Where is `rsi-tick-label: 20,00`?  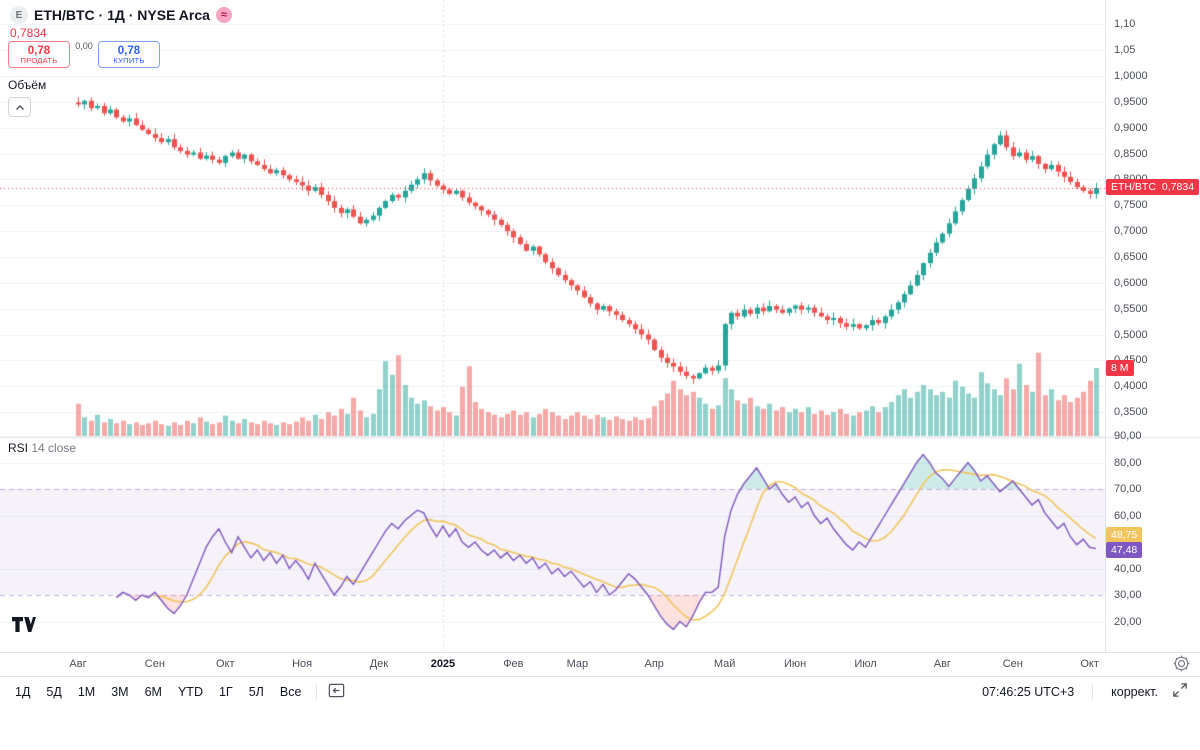 rsi-tick-label: 20,00 is located at coordinates (1128, 621).